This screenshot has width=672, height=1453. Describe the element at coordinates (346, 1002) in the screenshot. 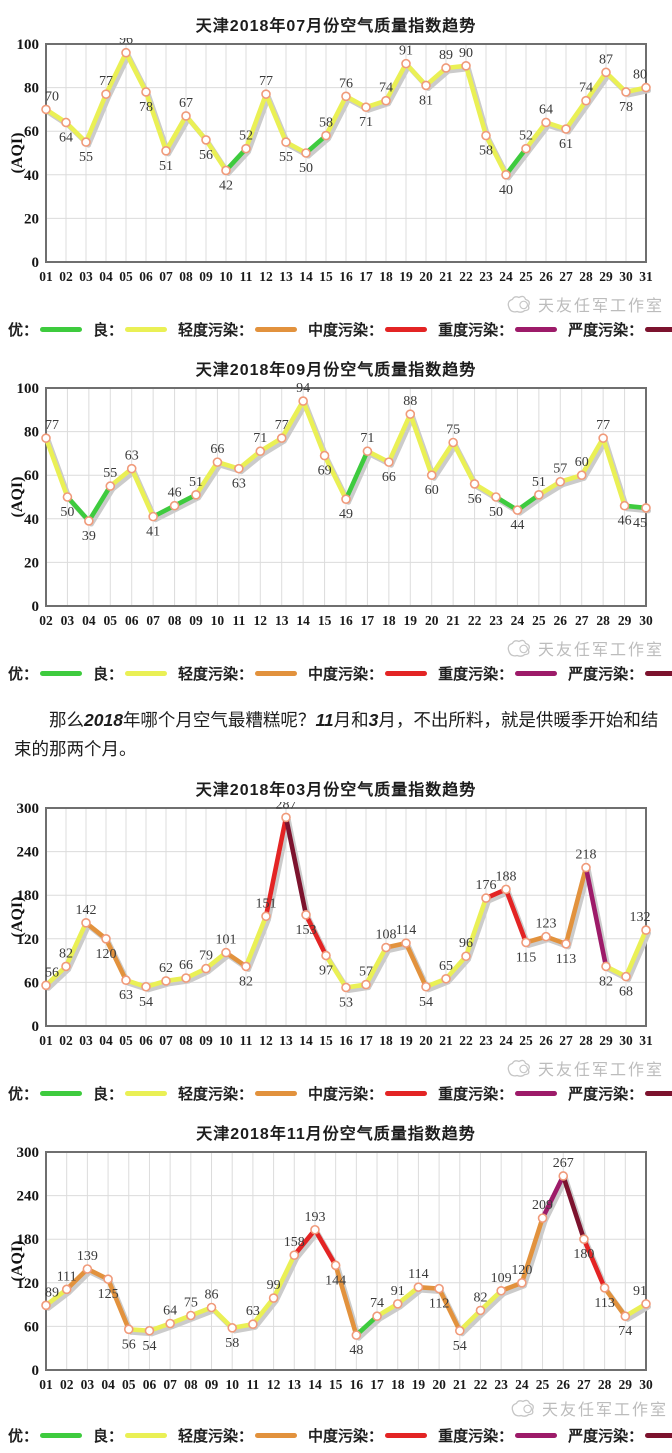

I see `data-label: 53` at that location.